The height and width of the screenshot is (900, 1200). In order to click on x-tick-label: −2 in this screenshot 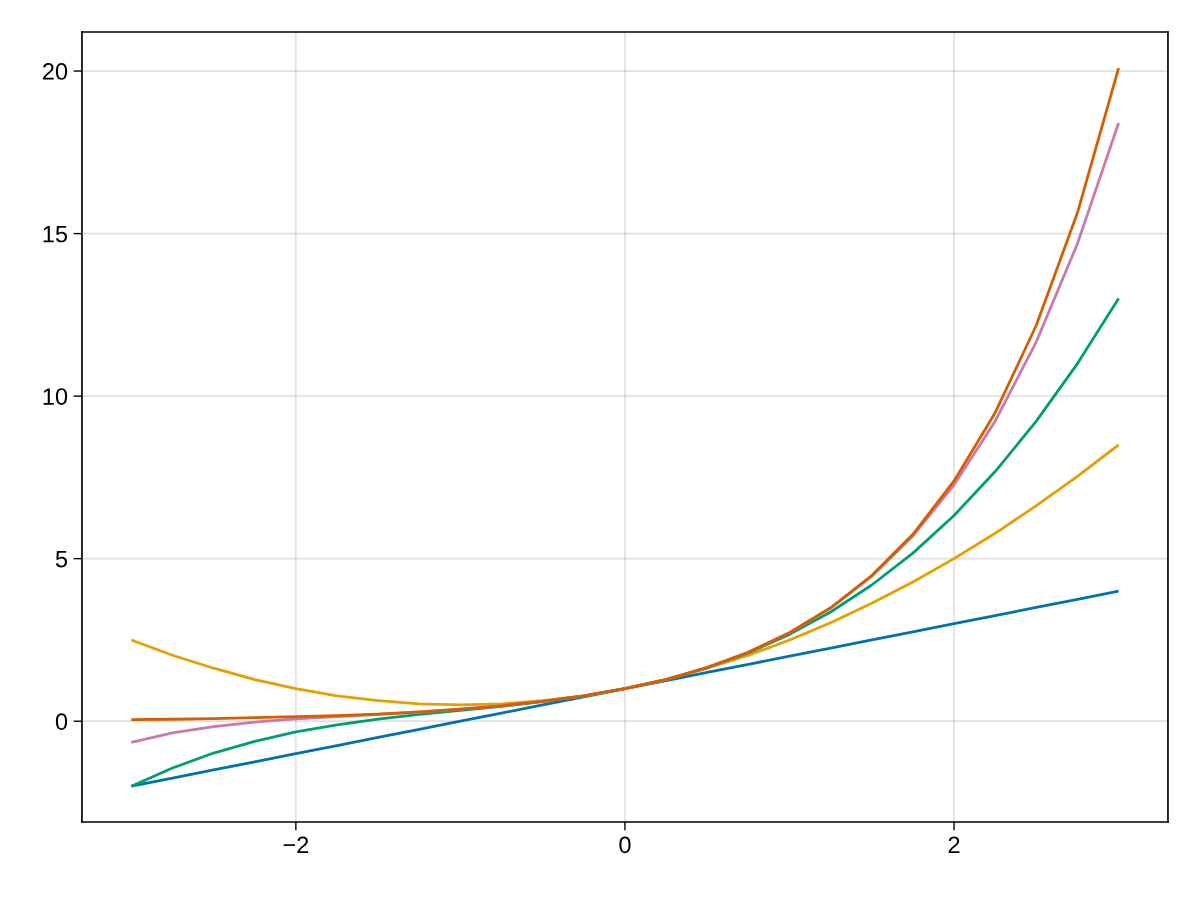, I will do `click(296, 844)`.